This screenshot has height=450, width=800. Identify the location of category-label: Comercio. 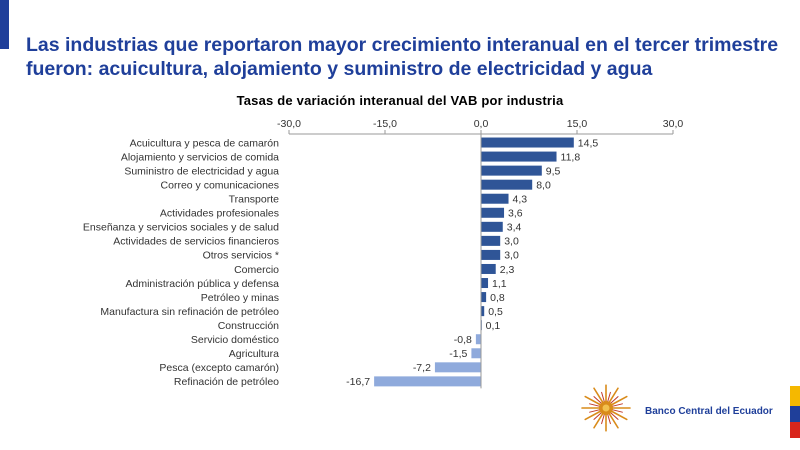
(256, 270).